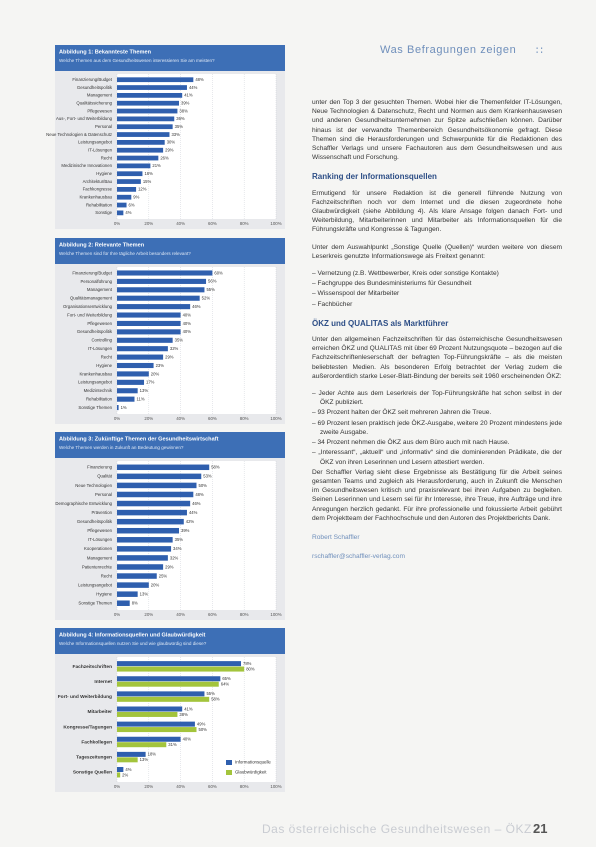  What do you see at coordinates (93, 485) in the screenshot?
I see `category-label: Neue Technologien` at bounding box center [93, 485].